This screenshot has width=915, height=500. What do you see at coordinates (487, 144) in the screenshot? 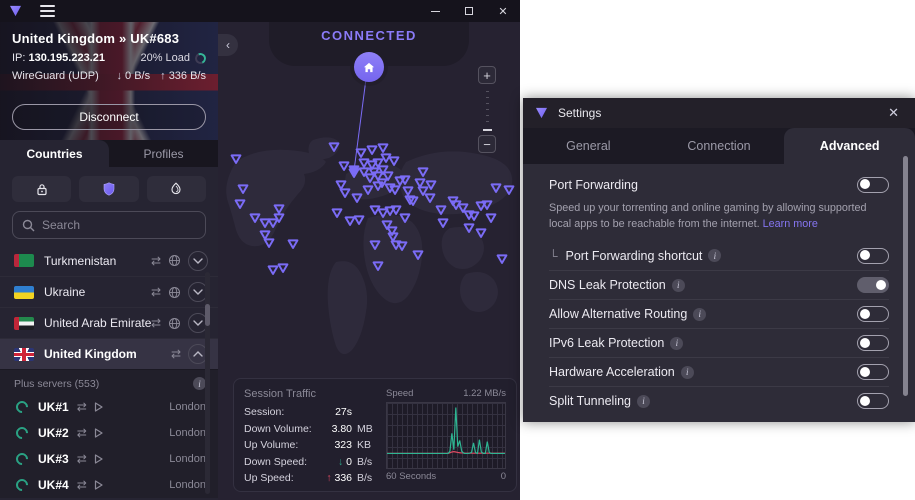
I see `zoom-out-button: −` at bounding box center [487, 144].